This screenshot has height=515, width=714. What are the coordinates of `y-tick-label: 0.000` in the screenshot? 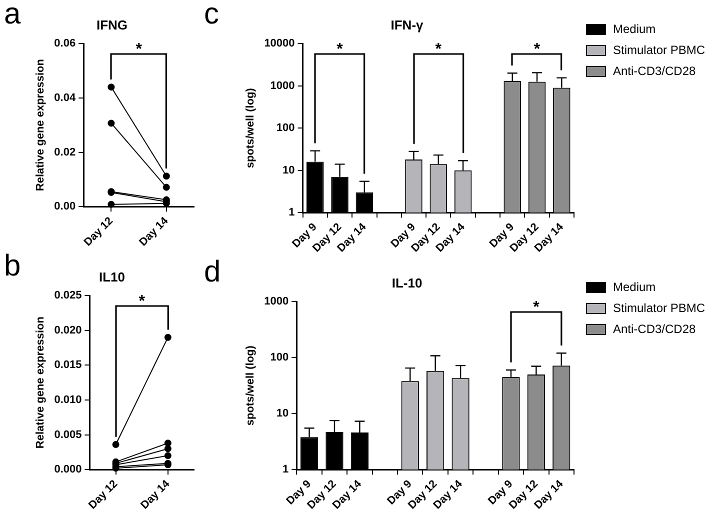 It's located at (68, 470).